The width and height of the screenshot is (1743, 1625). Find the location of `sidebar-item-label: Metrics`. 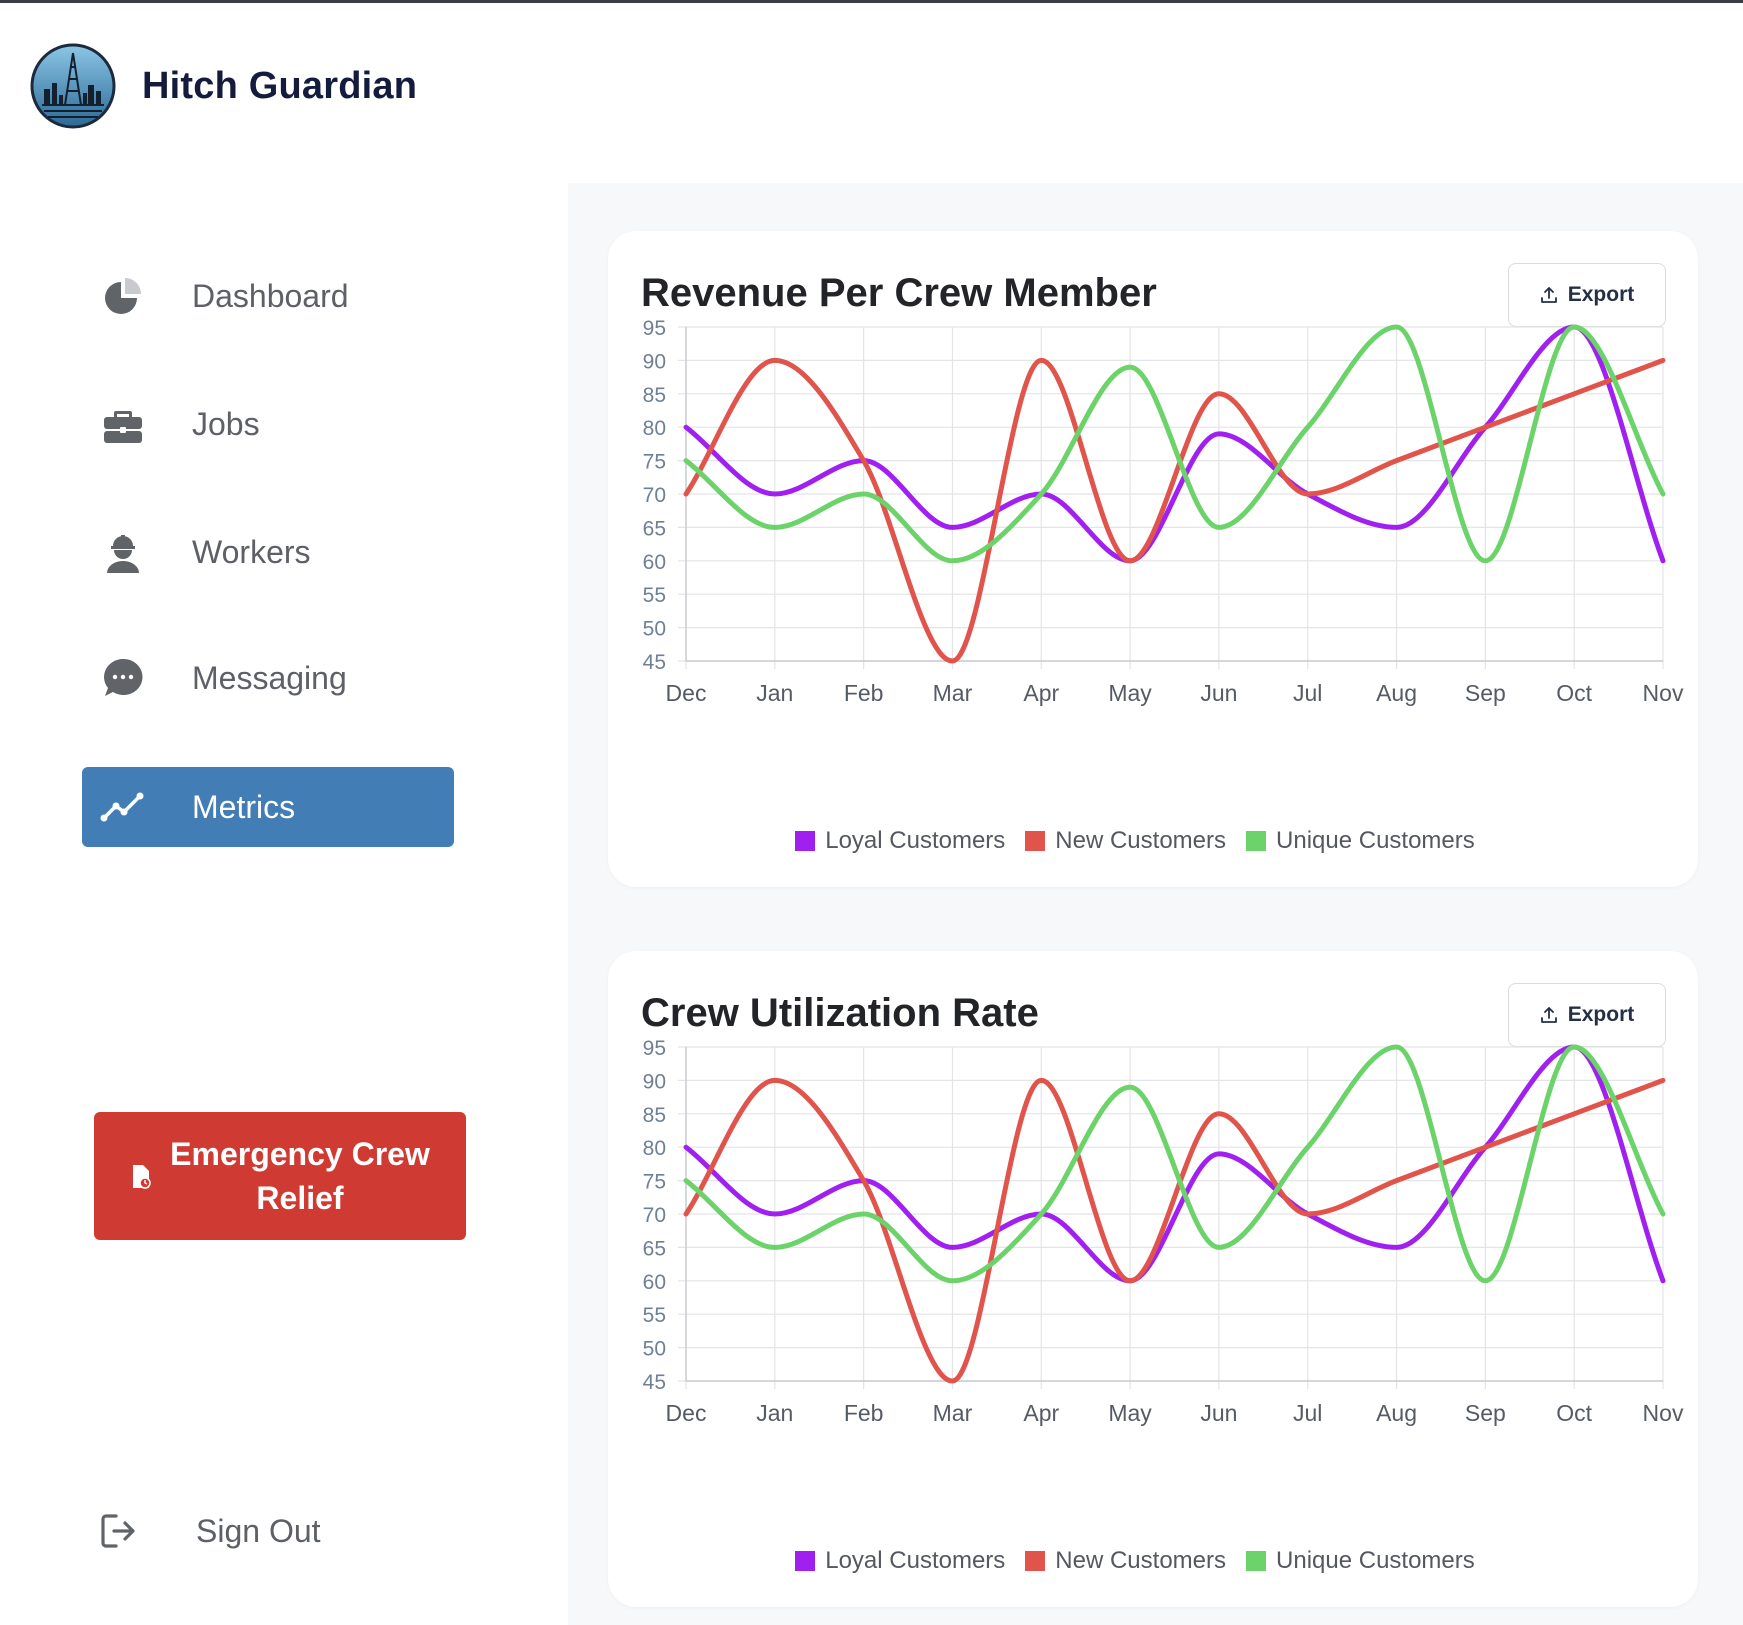

sidebar-item-label: Metrics is located at coordinates (244, 806).